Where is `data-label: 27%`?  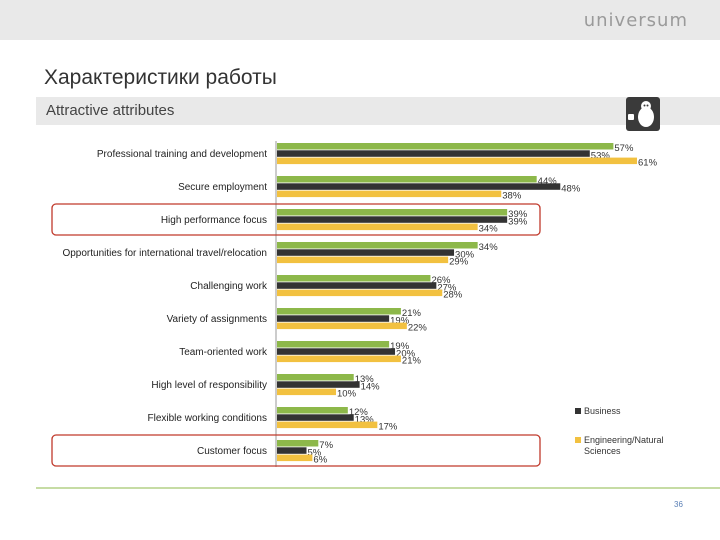
data-label: 27% is located at coordinates (447, 287).